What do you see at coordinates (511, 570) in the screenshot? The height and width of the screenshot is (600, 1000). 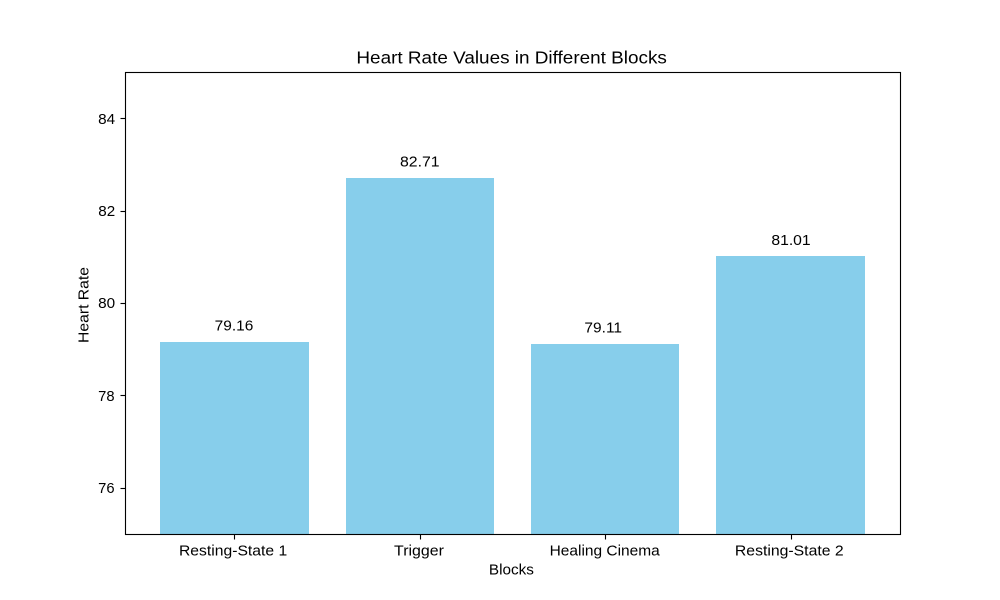 I see `svg-text: Blocks` at bounding box center [511, 570].